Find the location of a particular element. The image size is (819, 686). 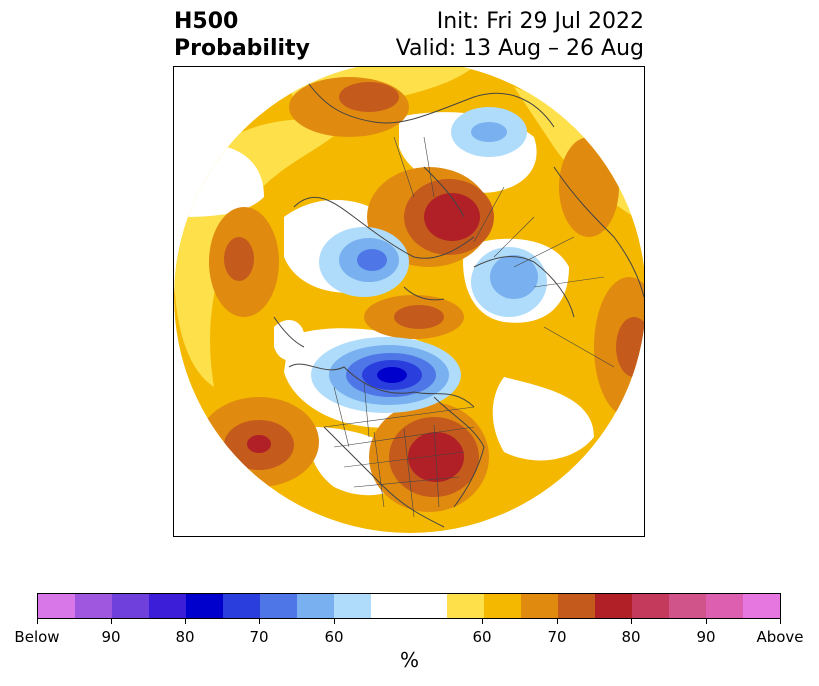

above-75-arctic is located at coordinates (419, 317).